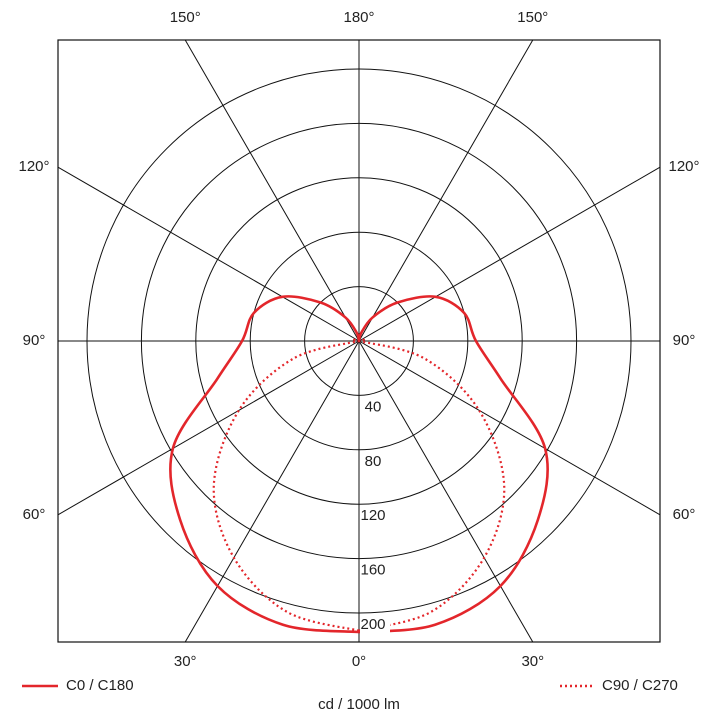 The width and height of the screenshot is (720, 720). What do you see at coordinates (372, 515) in the screenshot?
I see `r-tick-label: 120` at bounding box center [372, 515].